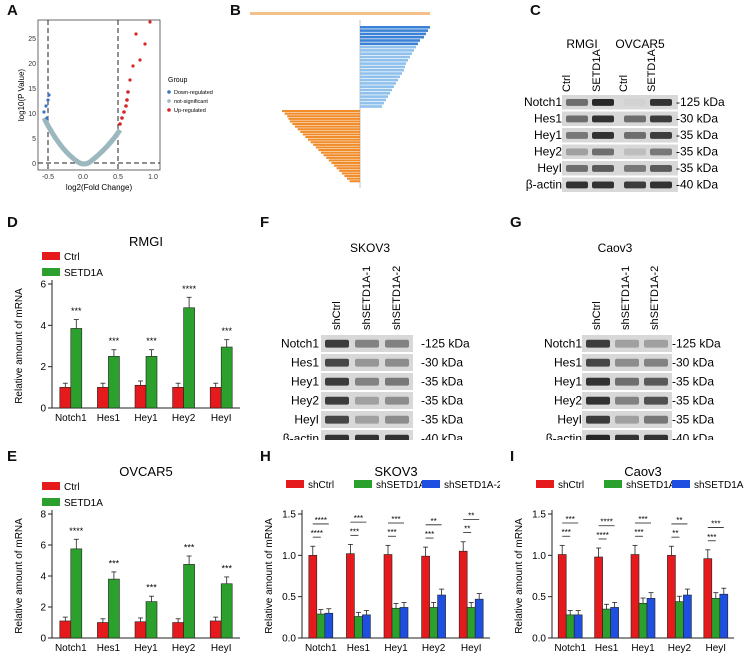 Image resolution: width=744 pixels, height=667 pixels. I want to click on panel-label-b: B, so click(235, 10).